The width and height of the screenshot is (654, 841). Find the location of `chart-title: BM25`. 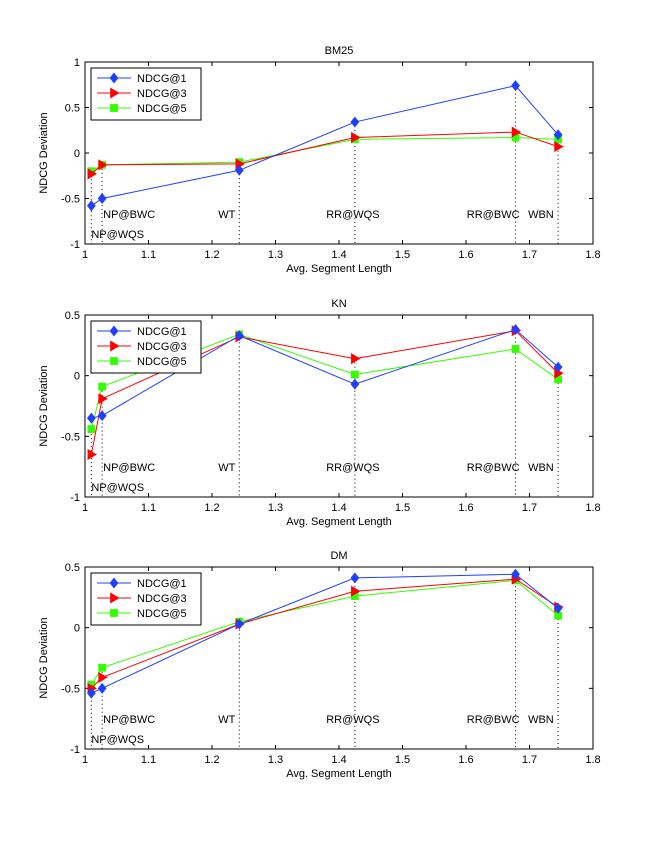

chart-title: BM25 is located at coordinates (339, 51).